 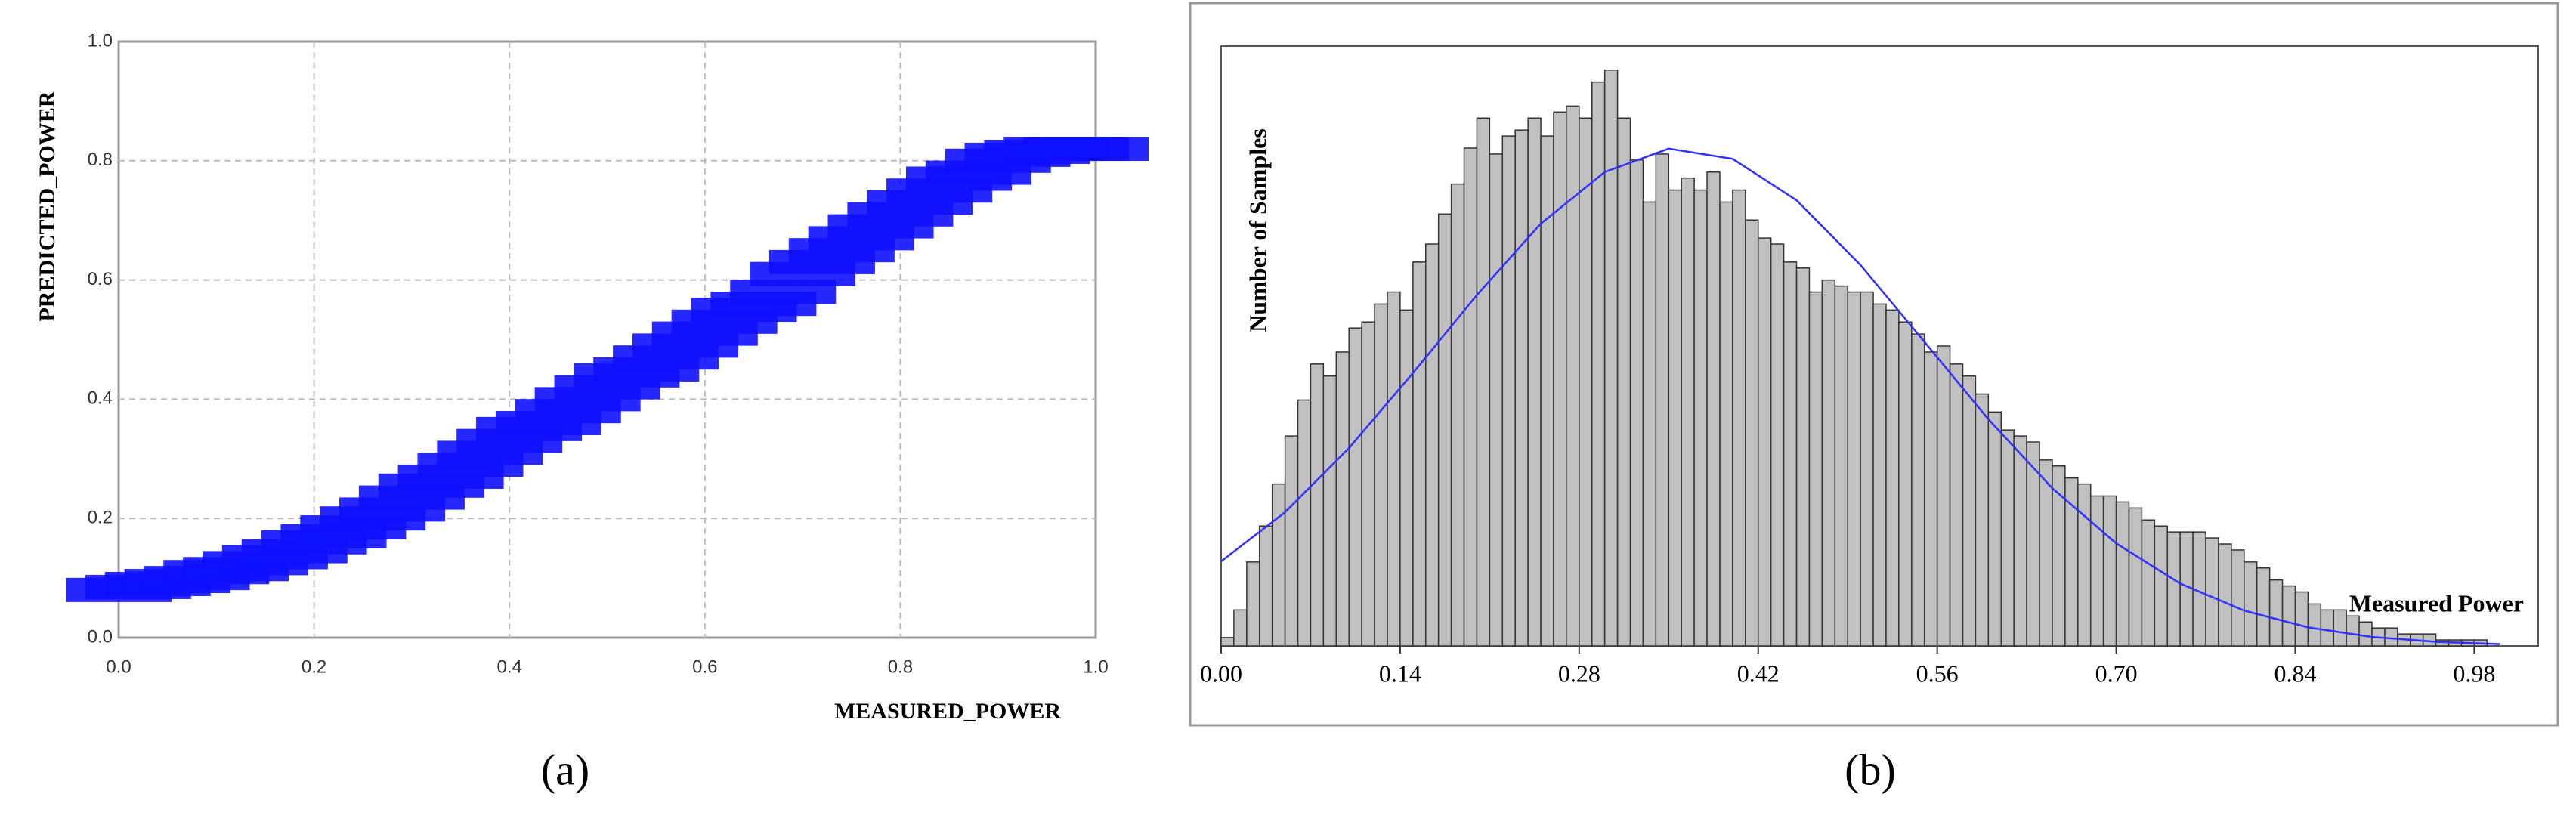 I want to click on x-tick-label: 0.14, so click(x=1400, y=673).